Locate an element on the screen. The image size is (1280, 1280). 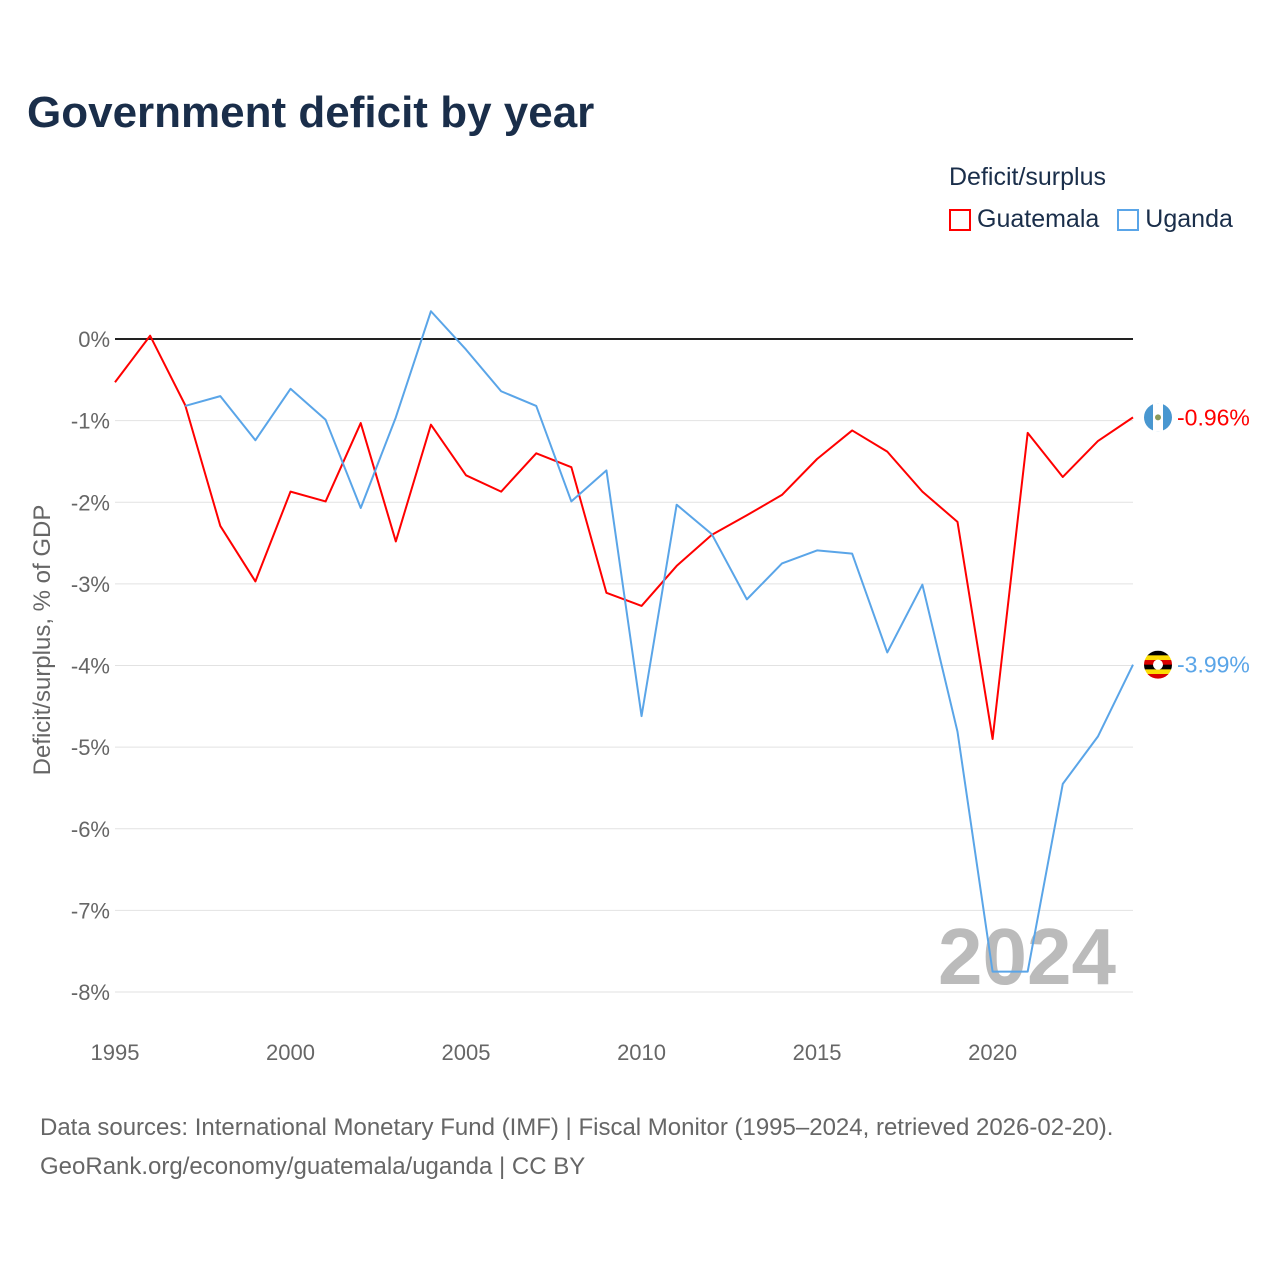
end-value-label: -3.99% is located at coordinates (1213, 665).